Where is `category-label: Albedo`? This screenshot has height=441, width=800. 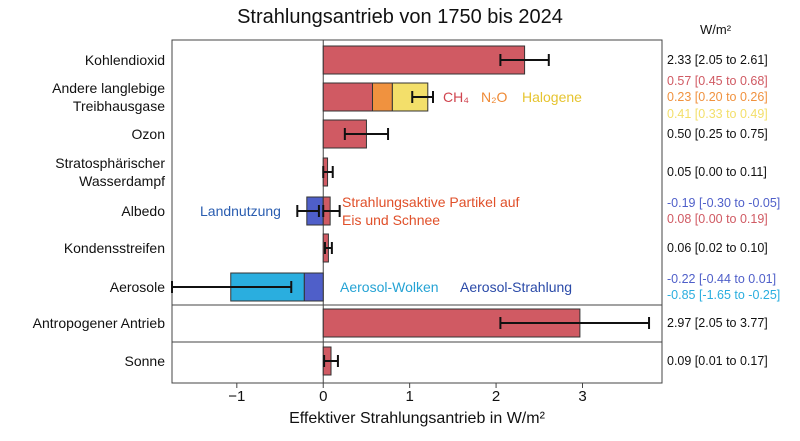 category-label: Albedo is located at coordinates (143, 211).